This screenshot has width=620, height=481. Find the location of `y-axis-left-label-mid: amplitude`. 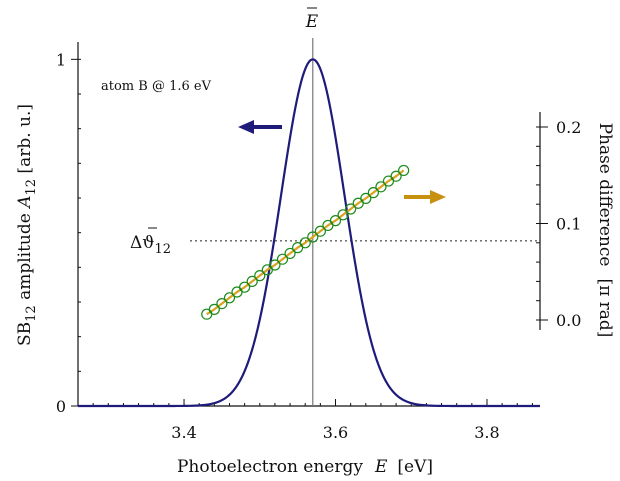

y-axis-left-label-mid: amplitude is located at coordinates (25, 257).